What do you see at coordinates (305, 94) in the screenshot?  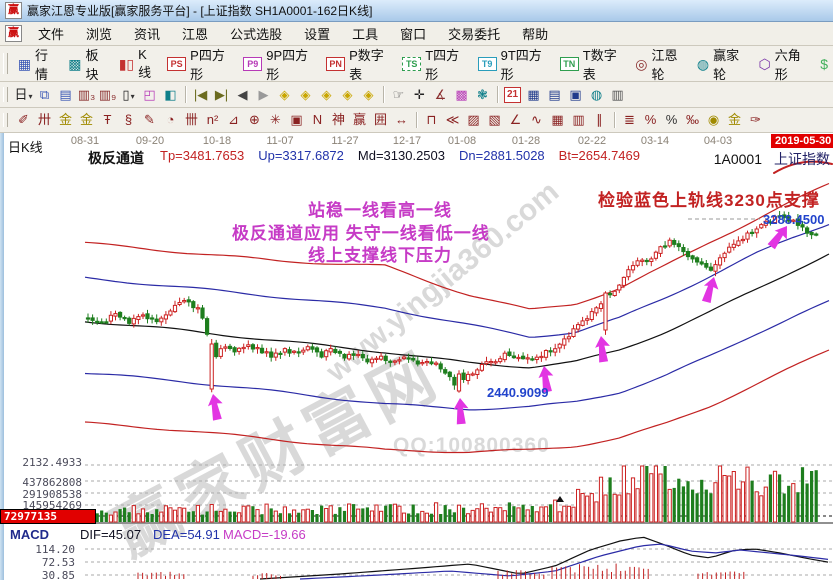 I see `tool-zoom-in-x-icon: ◈` at bounding box center [305, 94].